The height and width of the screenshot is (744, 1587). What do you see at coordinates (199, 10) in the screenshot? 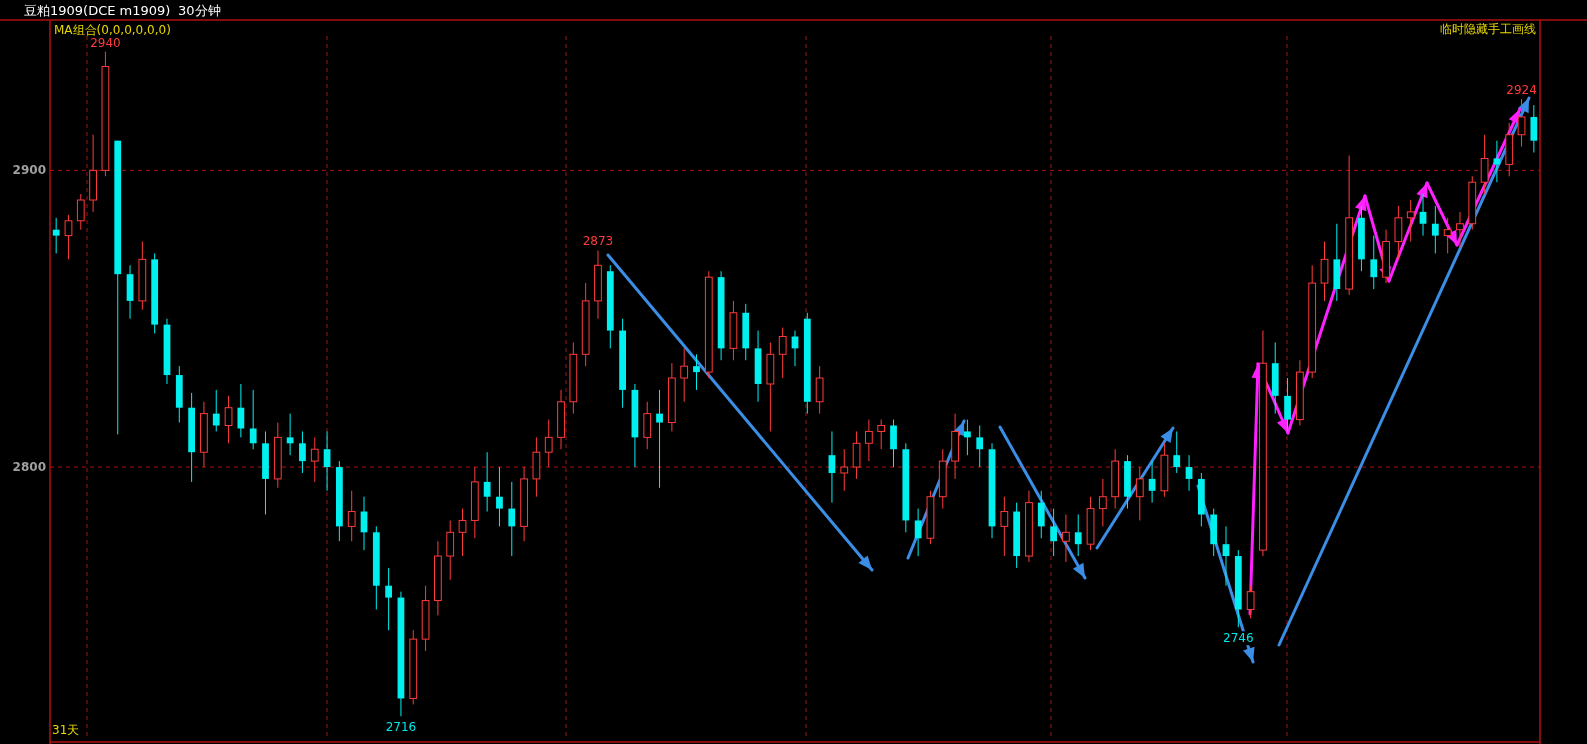
I see `chart-subtitle: 30分钟` at bounding box center [199, 10].